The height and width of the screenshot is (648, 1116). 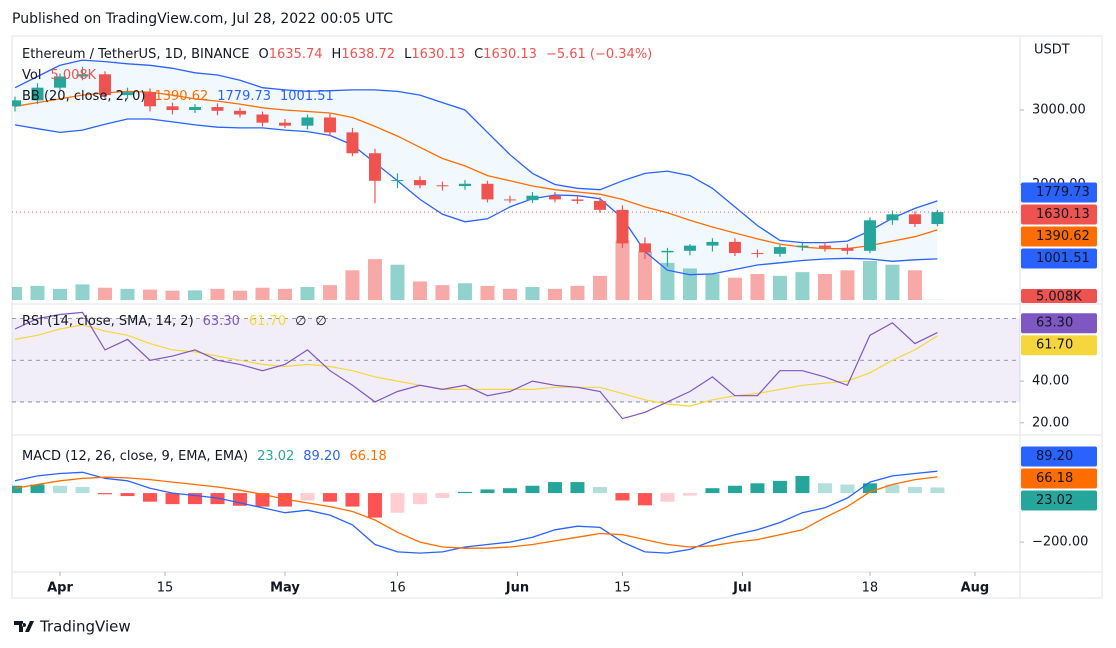 I want to click on y-tick-label: 3000.00, so click(x=1059, y=110).